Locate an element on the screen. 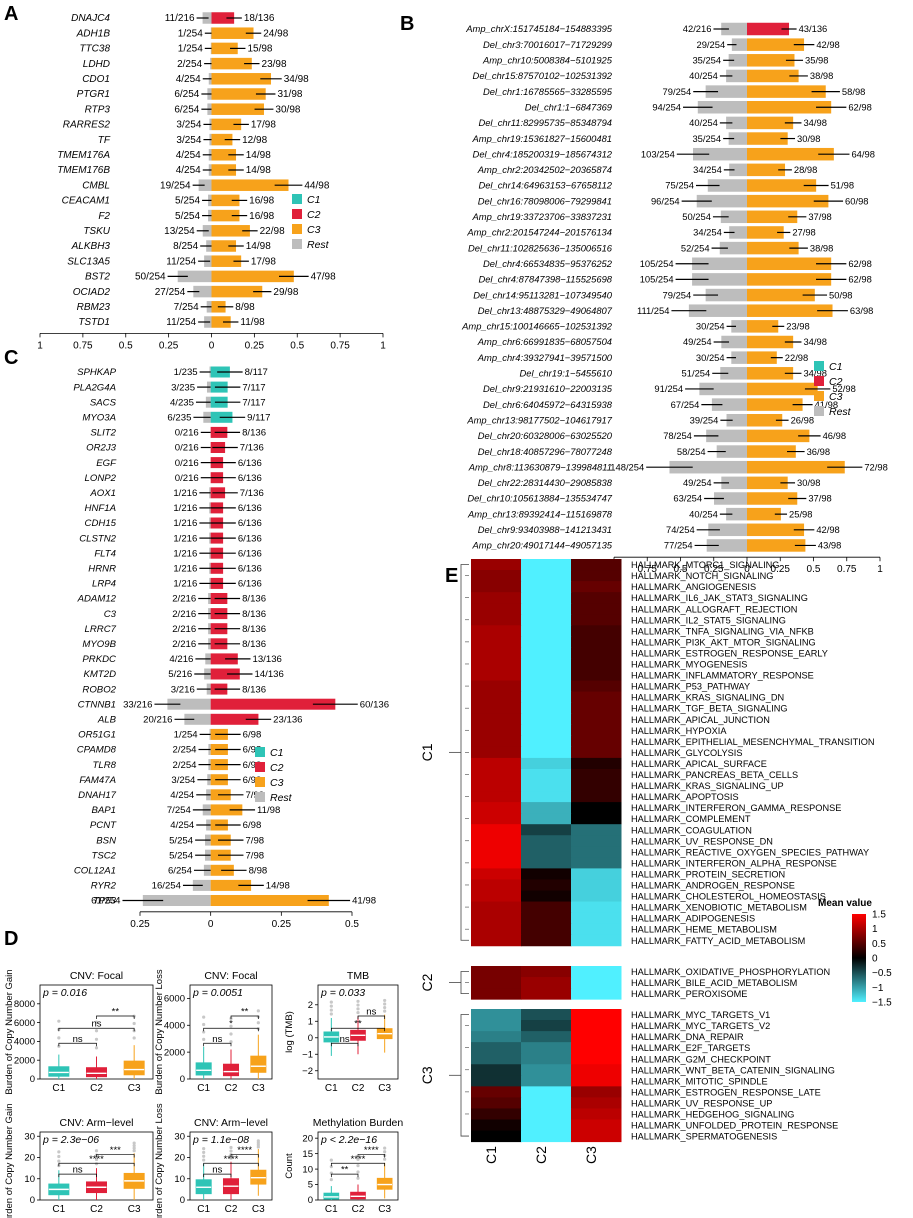 This screenshot has width=913, height=1218. count-label-rest: 34/254 is located at coordinates (707, 169).